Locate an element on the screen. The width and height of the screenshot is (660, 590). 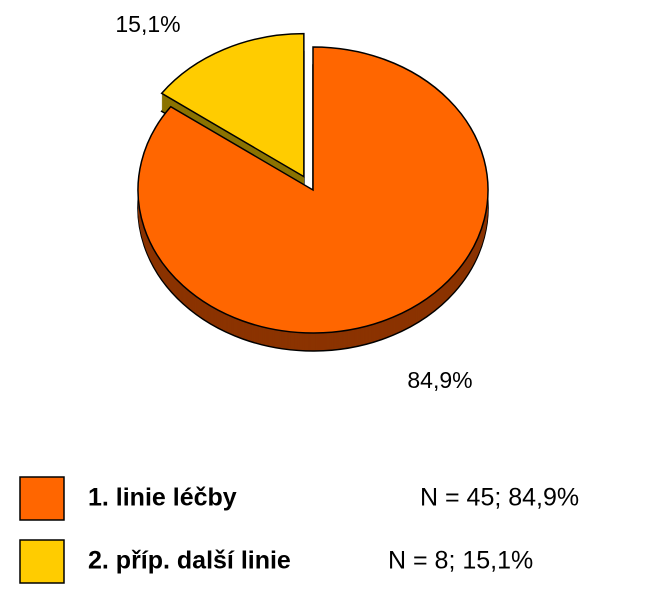
value-label: 15,1% is located at coordinates (147, 24).